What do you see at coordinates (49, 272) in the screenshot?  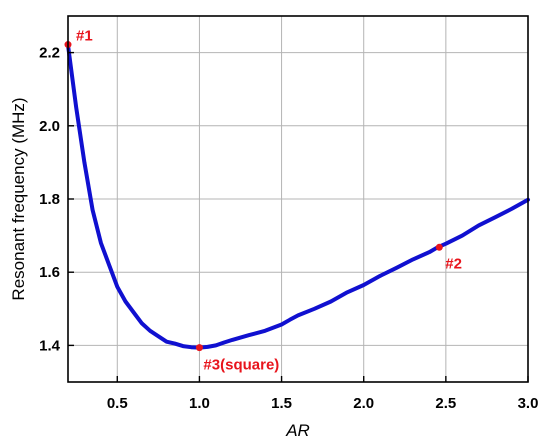 I see `y-tick-label: 1.6` at bounding box center [49, 272].